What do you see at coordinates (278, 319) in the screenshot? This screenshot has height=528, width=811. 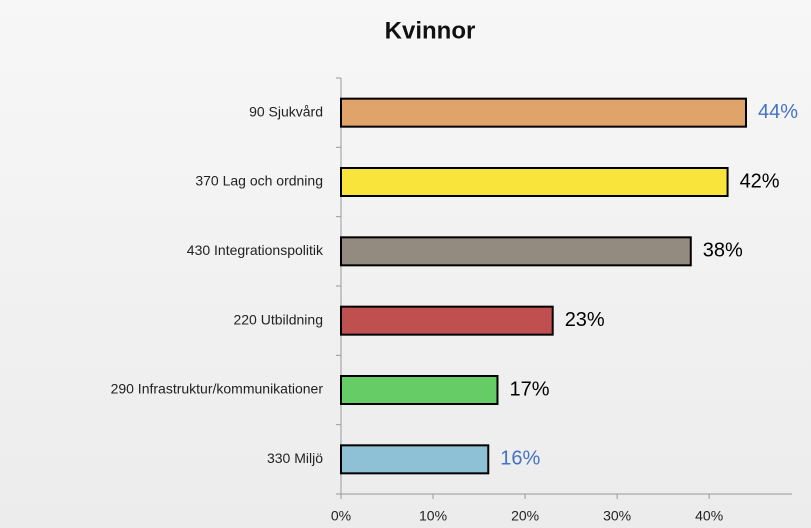 I see `y-tick-label: 220 Utbildning` at bounding box center [278, 319].